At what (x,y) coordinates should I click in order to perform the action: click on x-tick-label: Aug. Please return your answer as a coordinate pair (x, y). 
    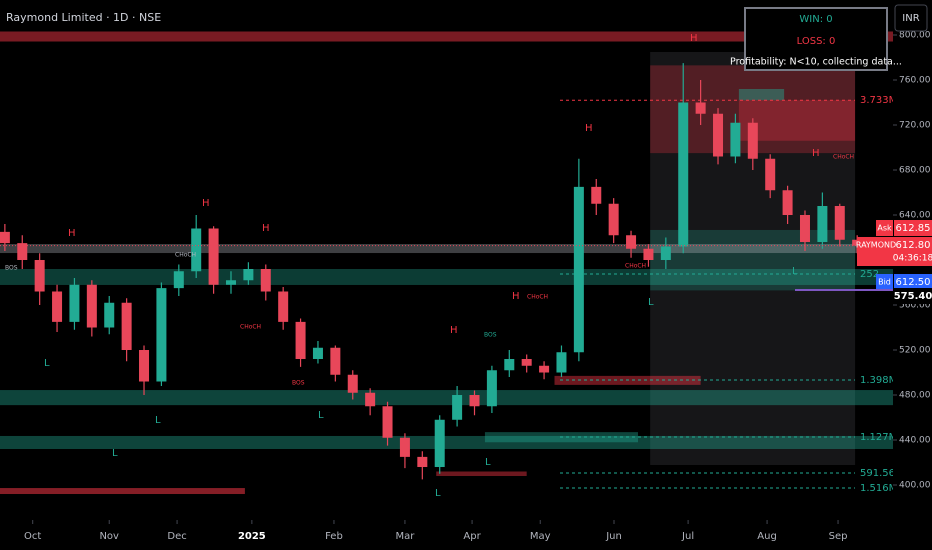
    Looking at the image, I should click on (767, 536).